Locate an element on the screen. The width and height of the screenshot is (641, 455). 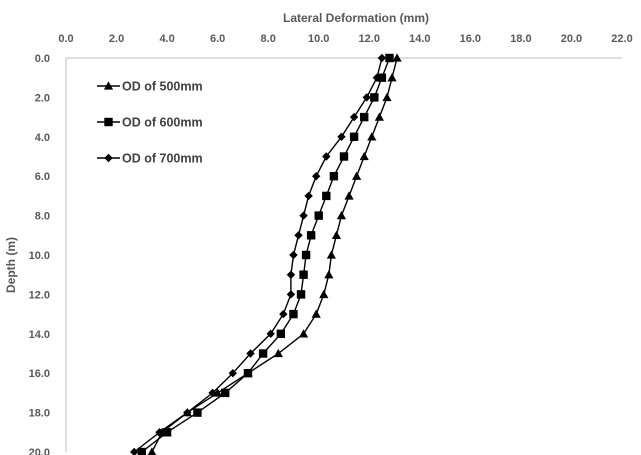
x-tick-label: 14.0 is located at coordinates (419, 39).